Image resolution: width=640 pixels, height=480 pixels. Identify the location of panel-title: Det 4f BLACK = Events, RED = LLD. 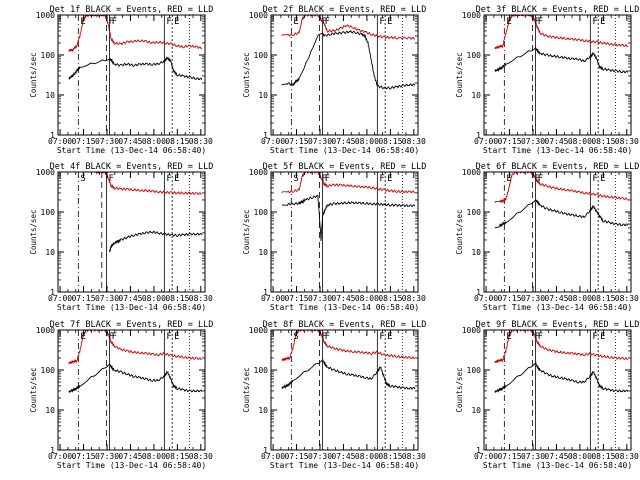
(132, 167).